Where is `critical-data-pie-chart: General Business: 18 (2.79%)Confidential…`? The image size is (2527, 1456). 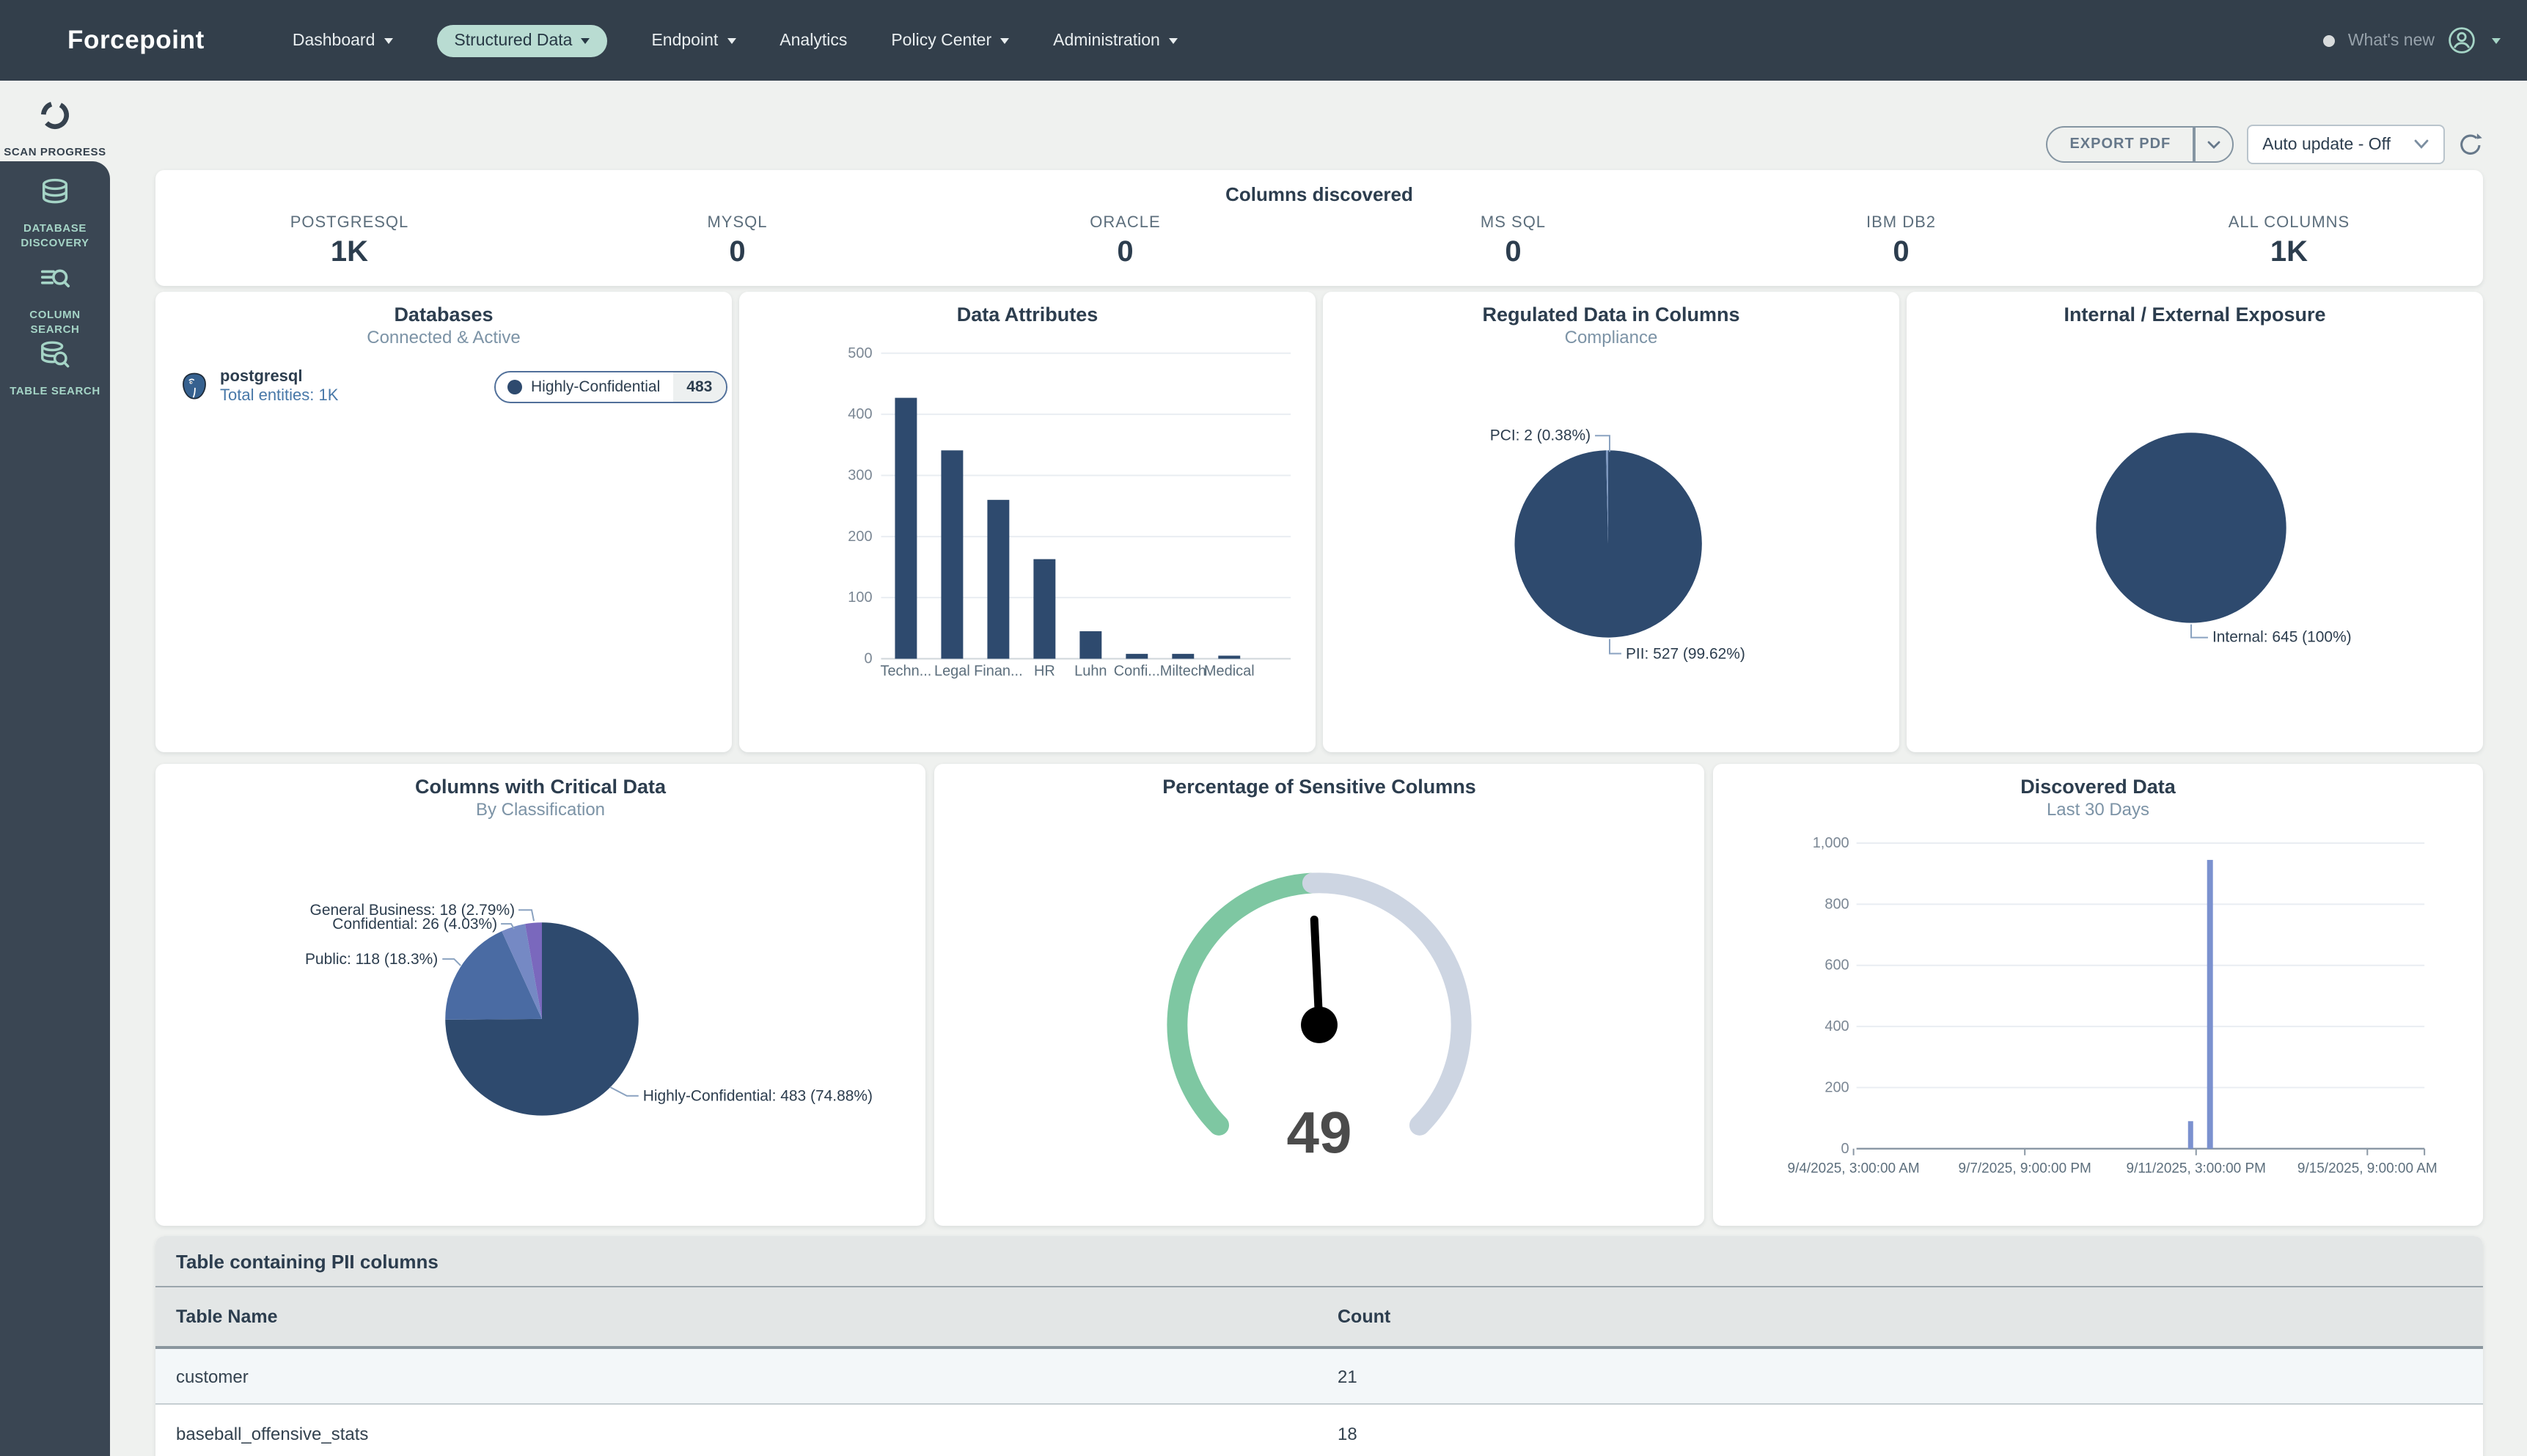
critical-data-pie-chart: General Business: 18 (2.79%)Confidential… is located at coordinates (589, 1009).